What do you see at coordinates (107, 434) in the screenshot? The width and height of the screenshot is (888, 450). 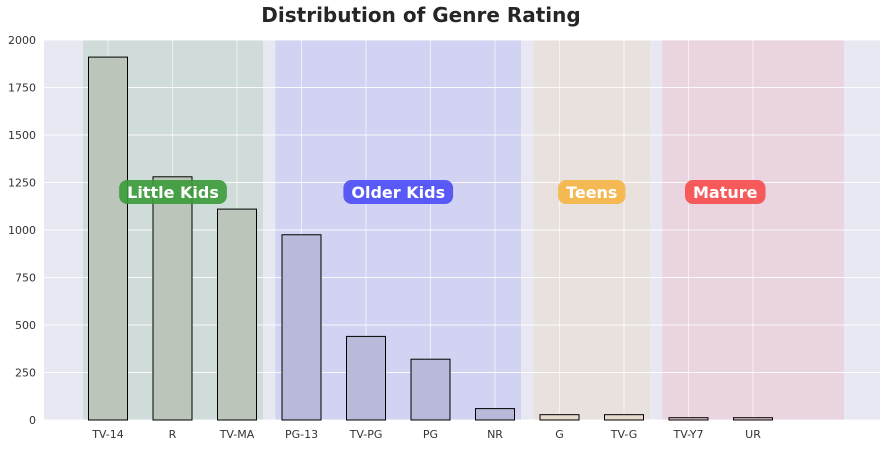 I see `x-tick-label-tv-14: TV-14` at bounding box center [107, 434].